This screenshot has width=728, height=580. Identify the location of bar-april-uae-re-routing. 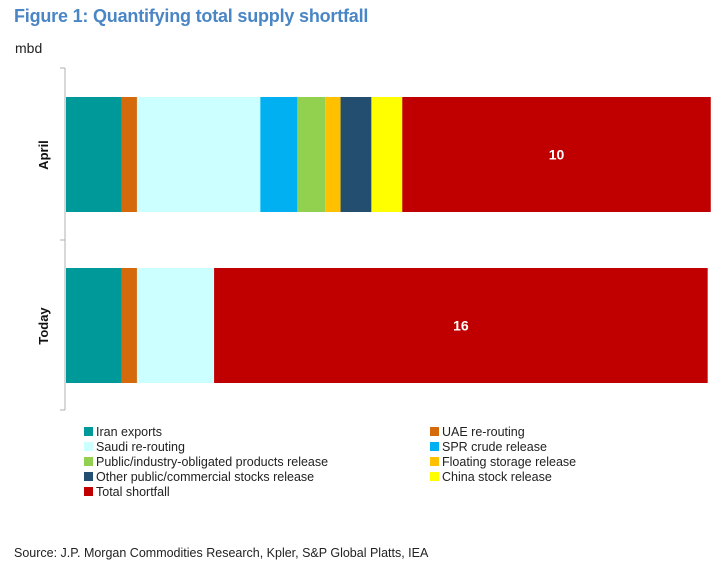
(129, 154).